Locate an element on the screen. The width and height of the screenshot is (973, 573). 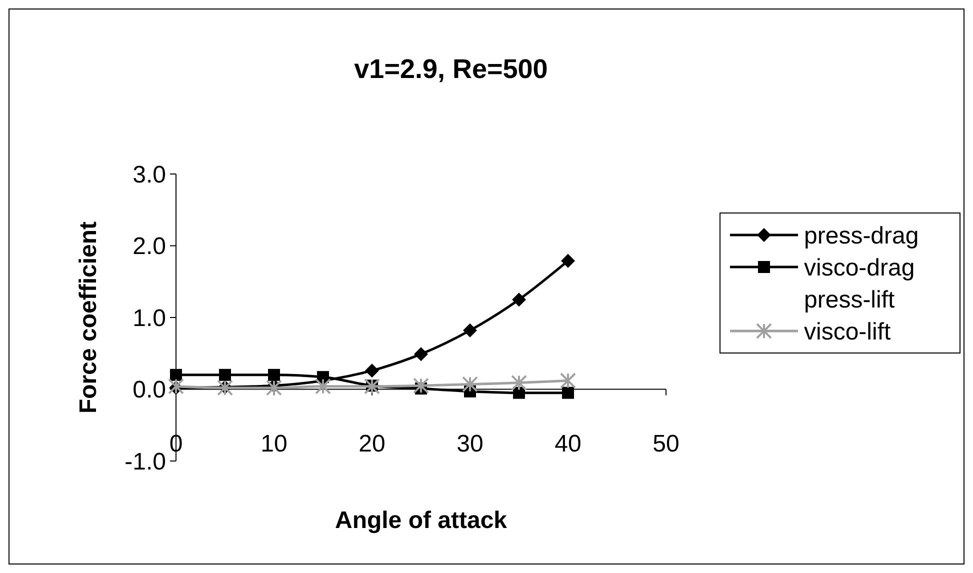
x-tick-label: 40 is located at coordinates (568, 444).